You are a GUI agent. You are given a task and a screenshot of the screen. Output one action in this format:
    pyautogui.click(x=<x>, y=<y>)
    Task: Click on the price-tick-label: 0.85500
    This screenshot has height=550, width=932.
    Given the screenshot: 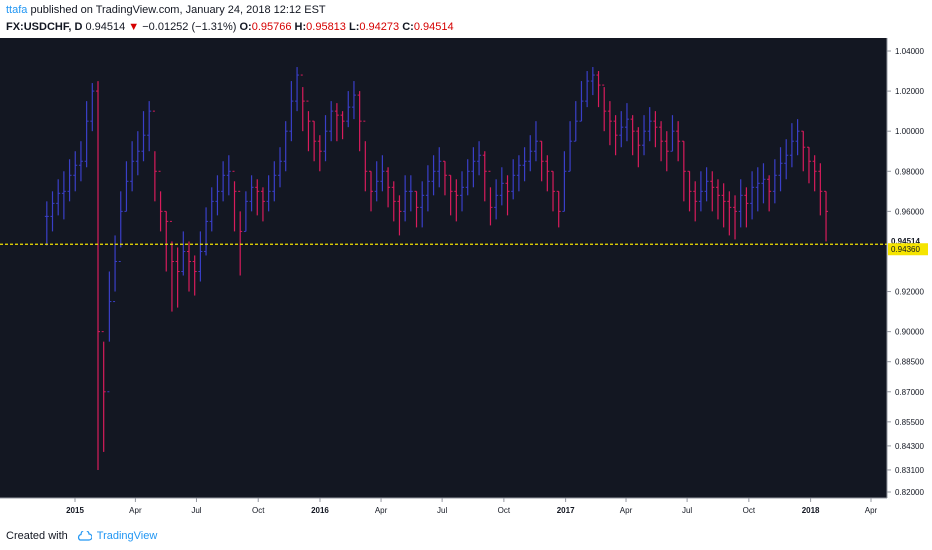 What is the action you would take?
    pyautogui.click(x=909, y=422)
    